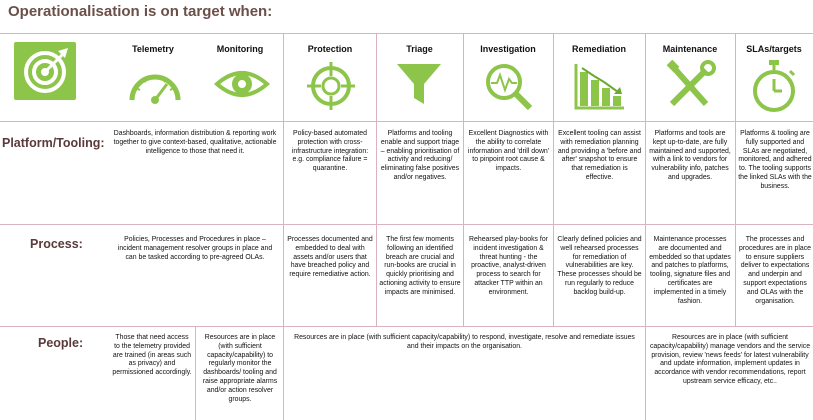 The image size is (813, 420). Describe the element at coordinates (419, 87) in the screenshot. I see `funnel-icon` at that location.